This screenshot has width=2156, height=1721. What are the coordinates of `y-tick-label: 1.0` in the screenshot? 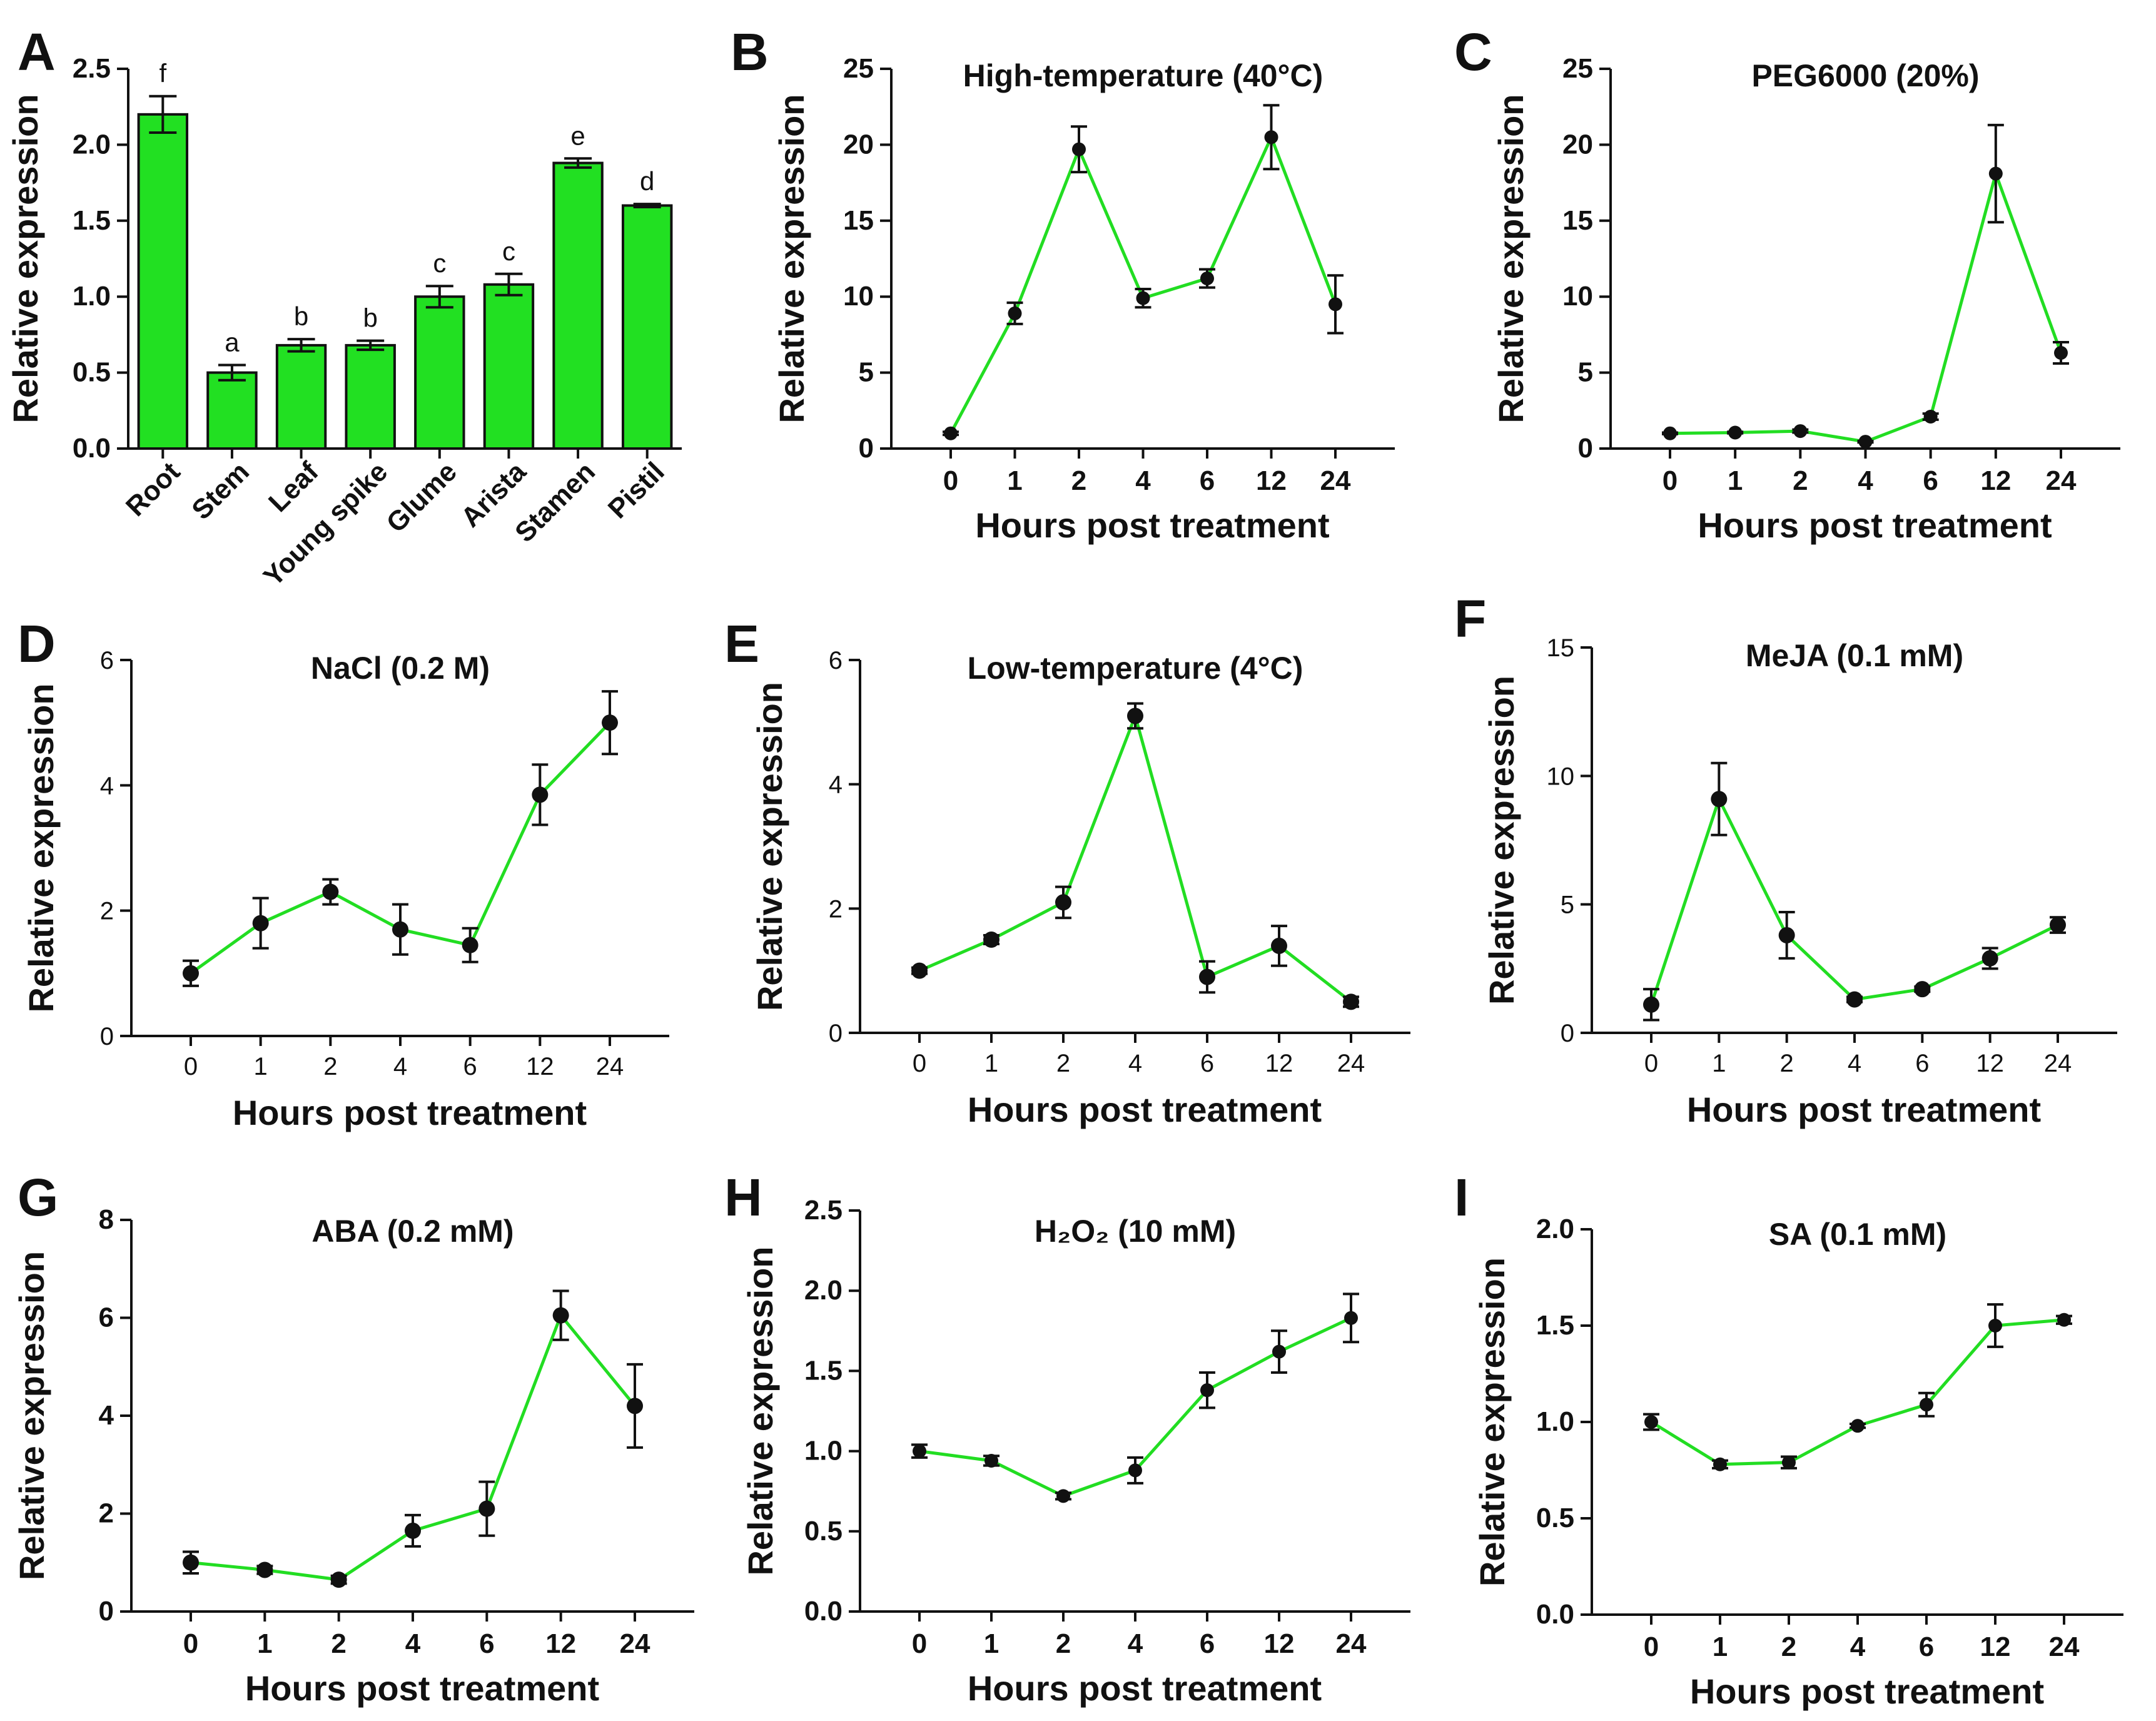 It's located at (1555, 1422).